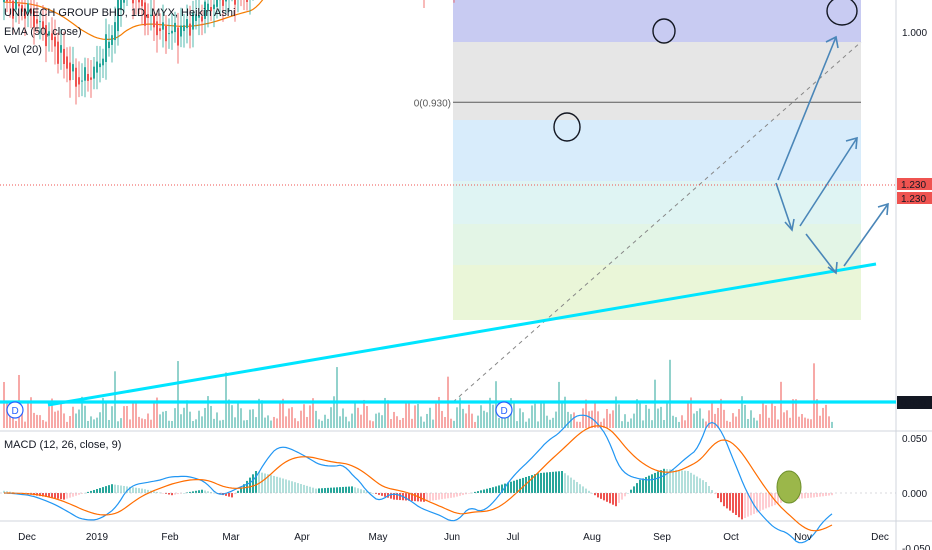 Image resolution: width=932 pixels, height=550 pixels. Describe the element at coordinates (803, 537) in the screenshot. I see `time-tick-label: Nov` at that location.